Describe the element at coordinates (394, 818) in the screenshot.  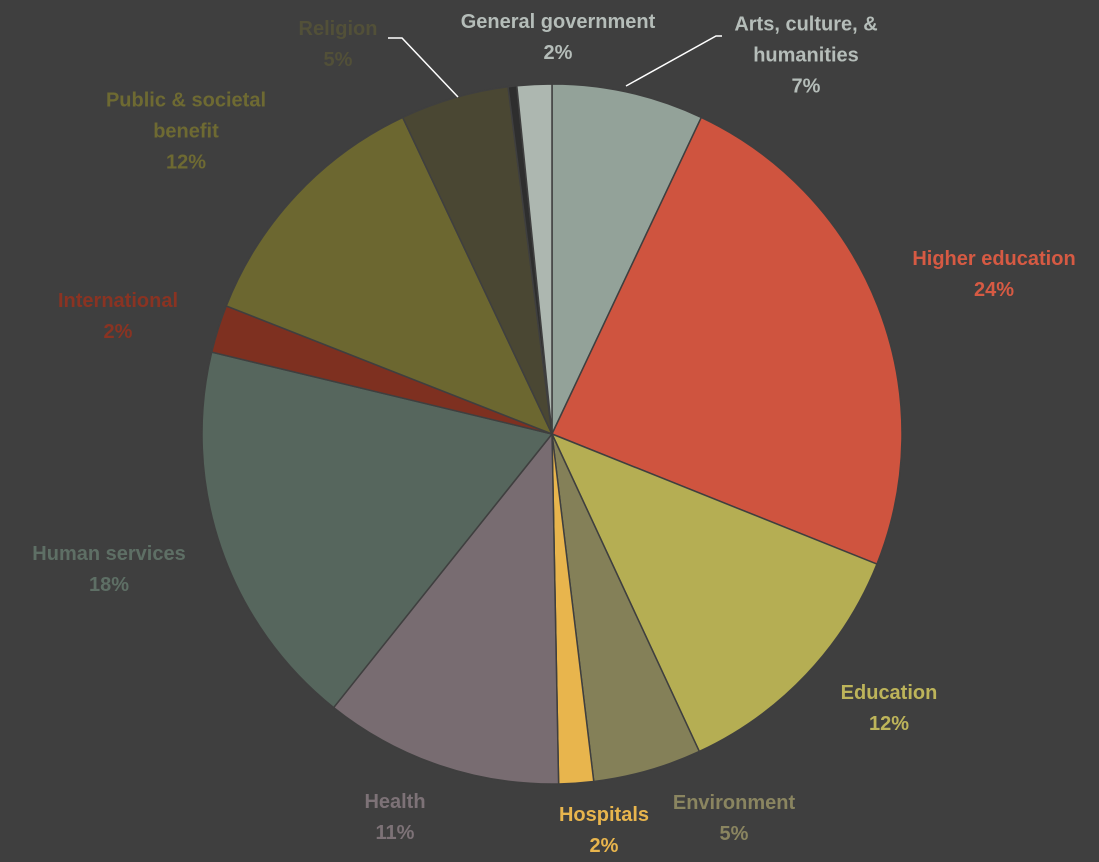
I see `data-label: Health 11%` at that location.